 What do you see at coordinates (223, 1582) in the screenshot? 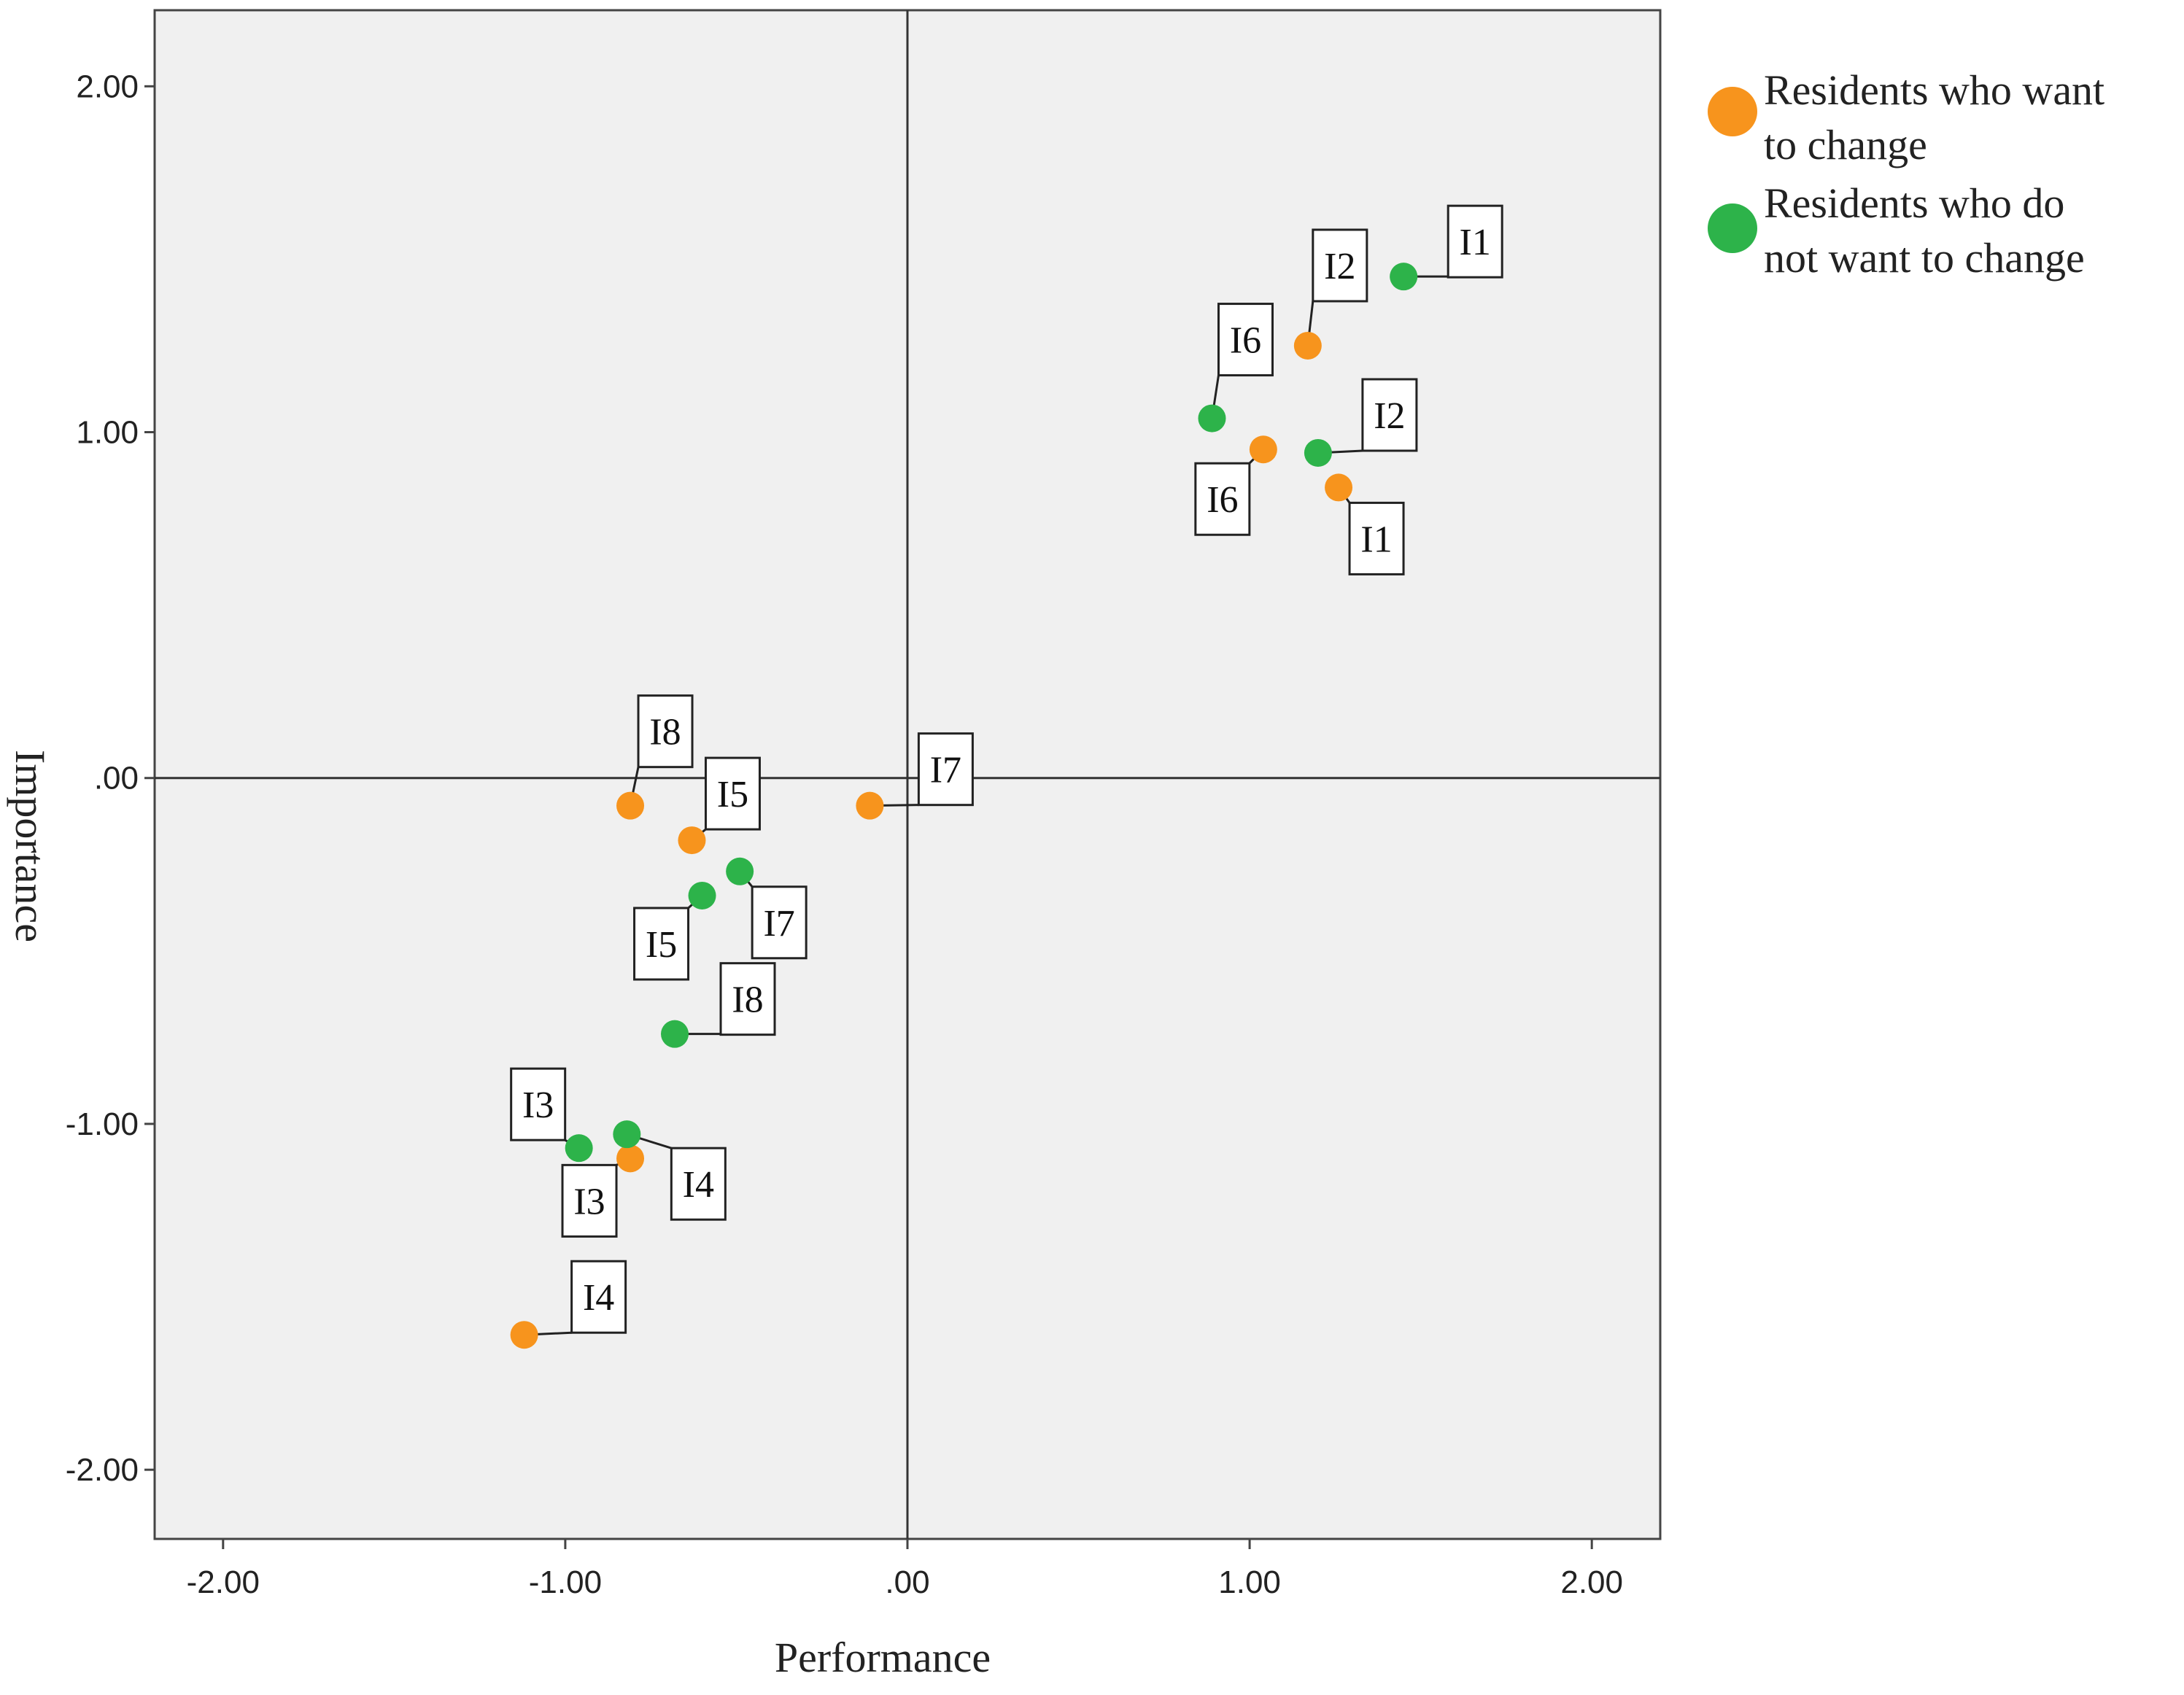
I see `x-tick-label: -2.00` at bounding box center [223, 1582].